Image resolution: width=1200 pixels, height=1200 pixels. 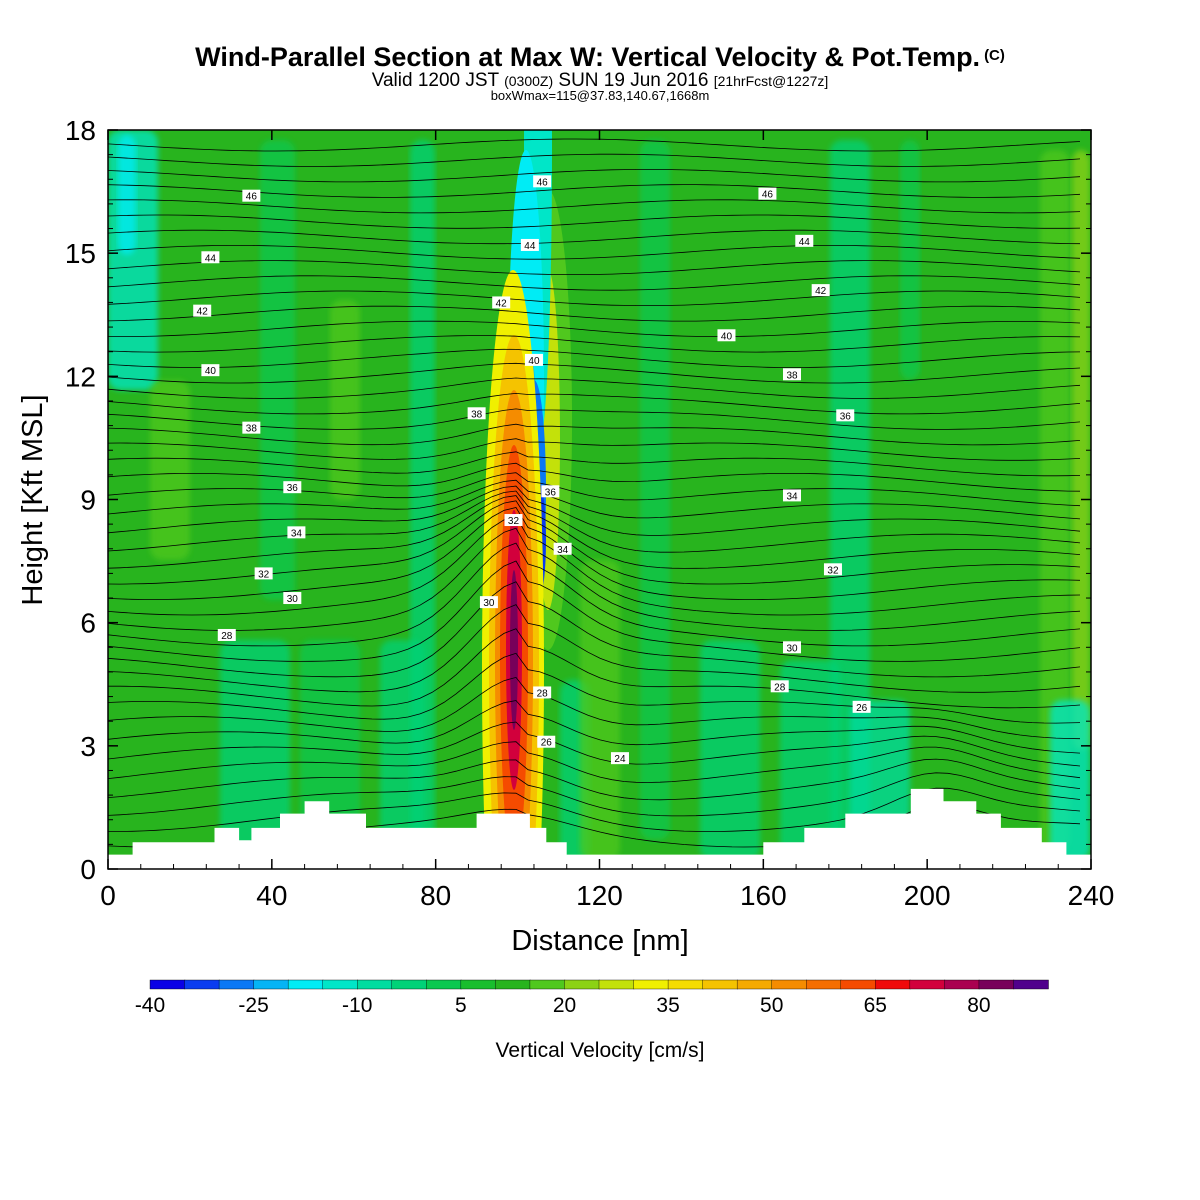 What do you see at coordinates (547, 743) in the screenshot?
I see `contour-label: 26` at bounding box center [547, 743].